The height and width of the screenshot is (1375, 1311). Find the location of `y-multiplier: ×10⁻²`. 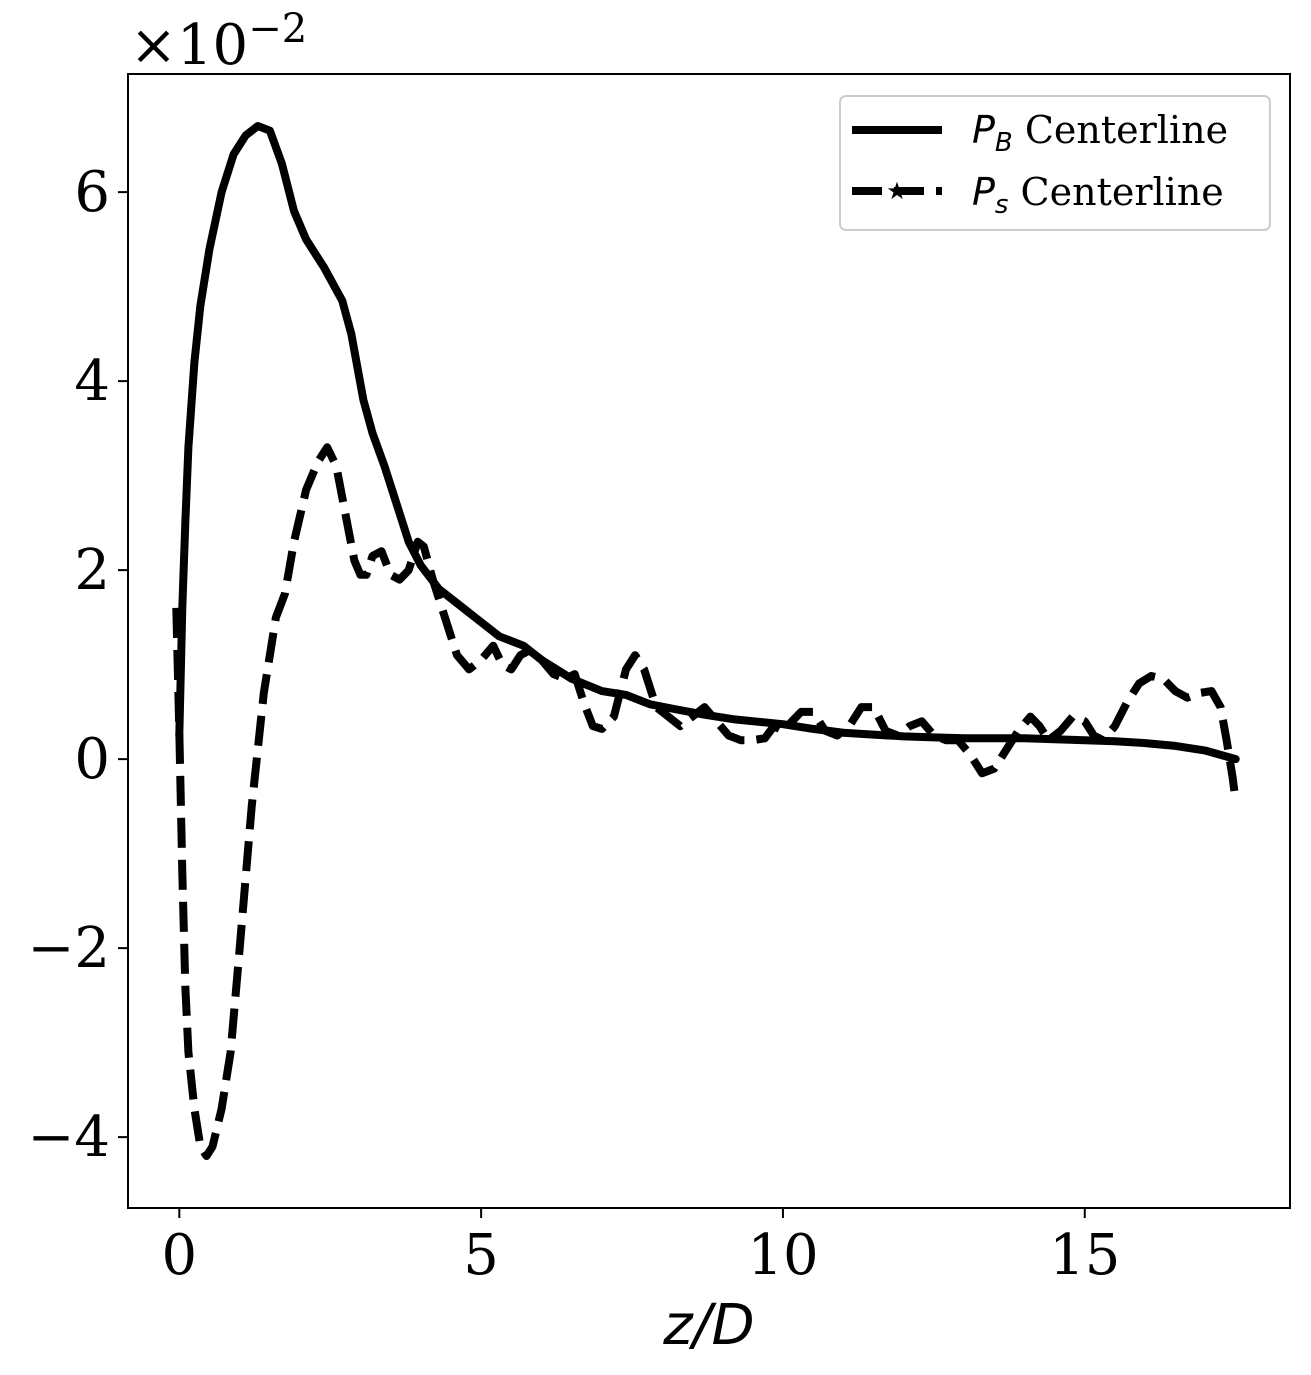

y-multiplier: ×10⁻² is located at coordinates (218, 42).